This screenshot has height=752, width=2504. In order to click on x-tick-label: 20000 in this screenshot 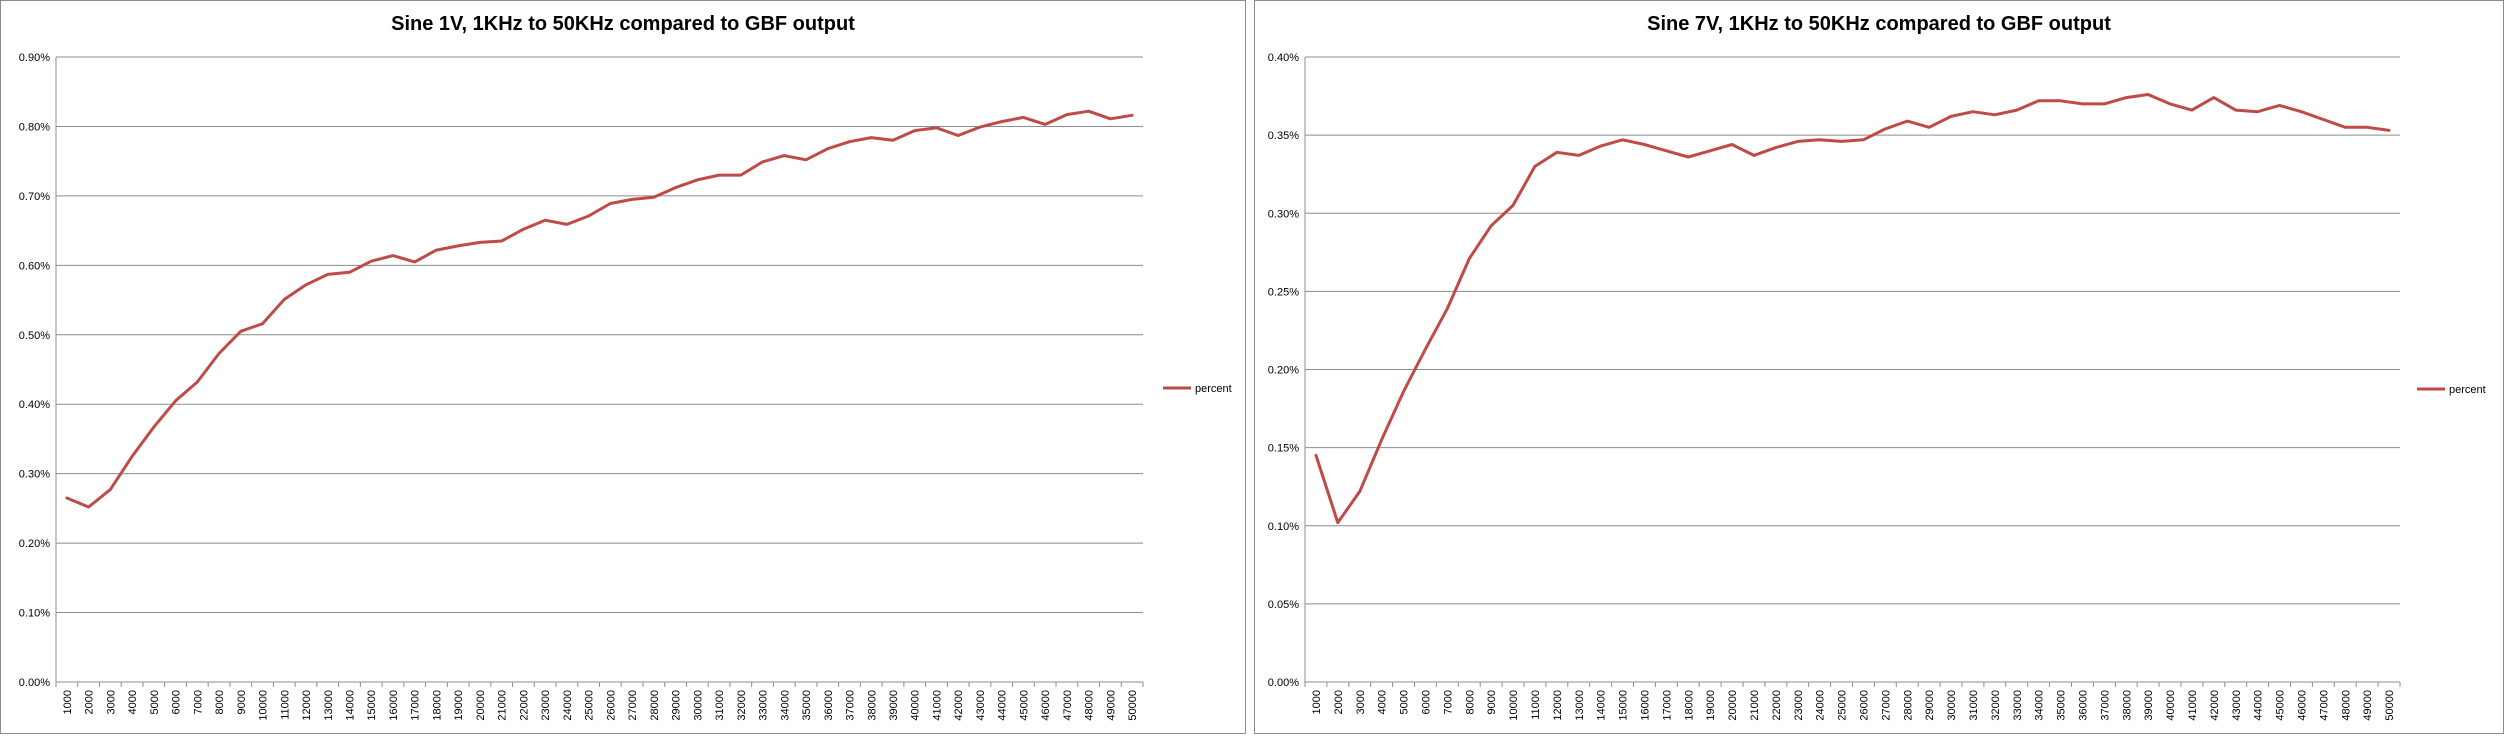, I will do `click(1733, 705)`.